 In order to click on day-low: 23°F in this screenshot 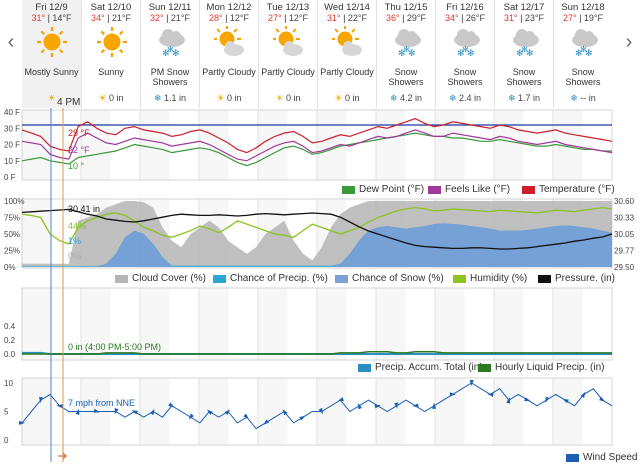, I will do `click(534, 18)`.